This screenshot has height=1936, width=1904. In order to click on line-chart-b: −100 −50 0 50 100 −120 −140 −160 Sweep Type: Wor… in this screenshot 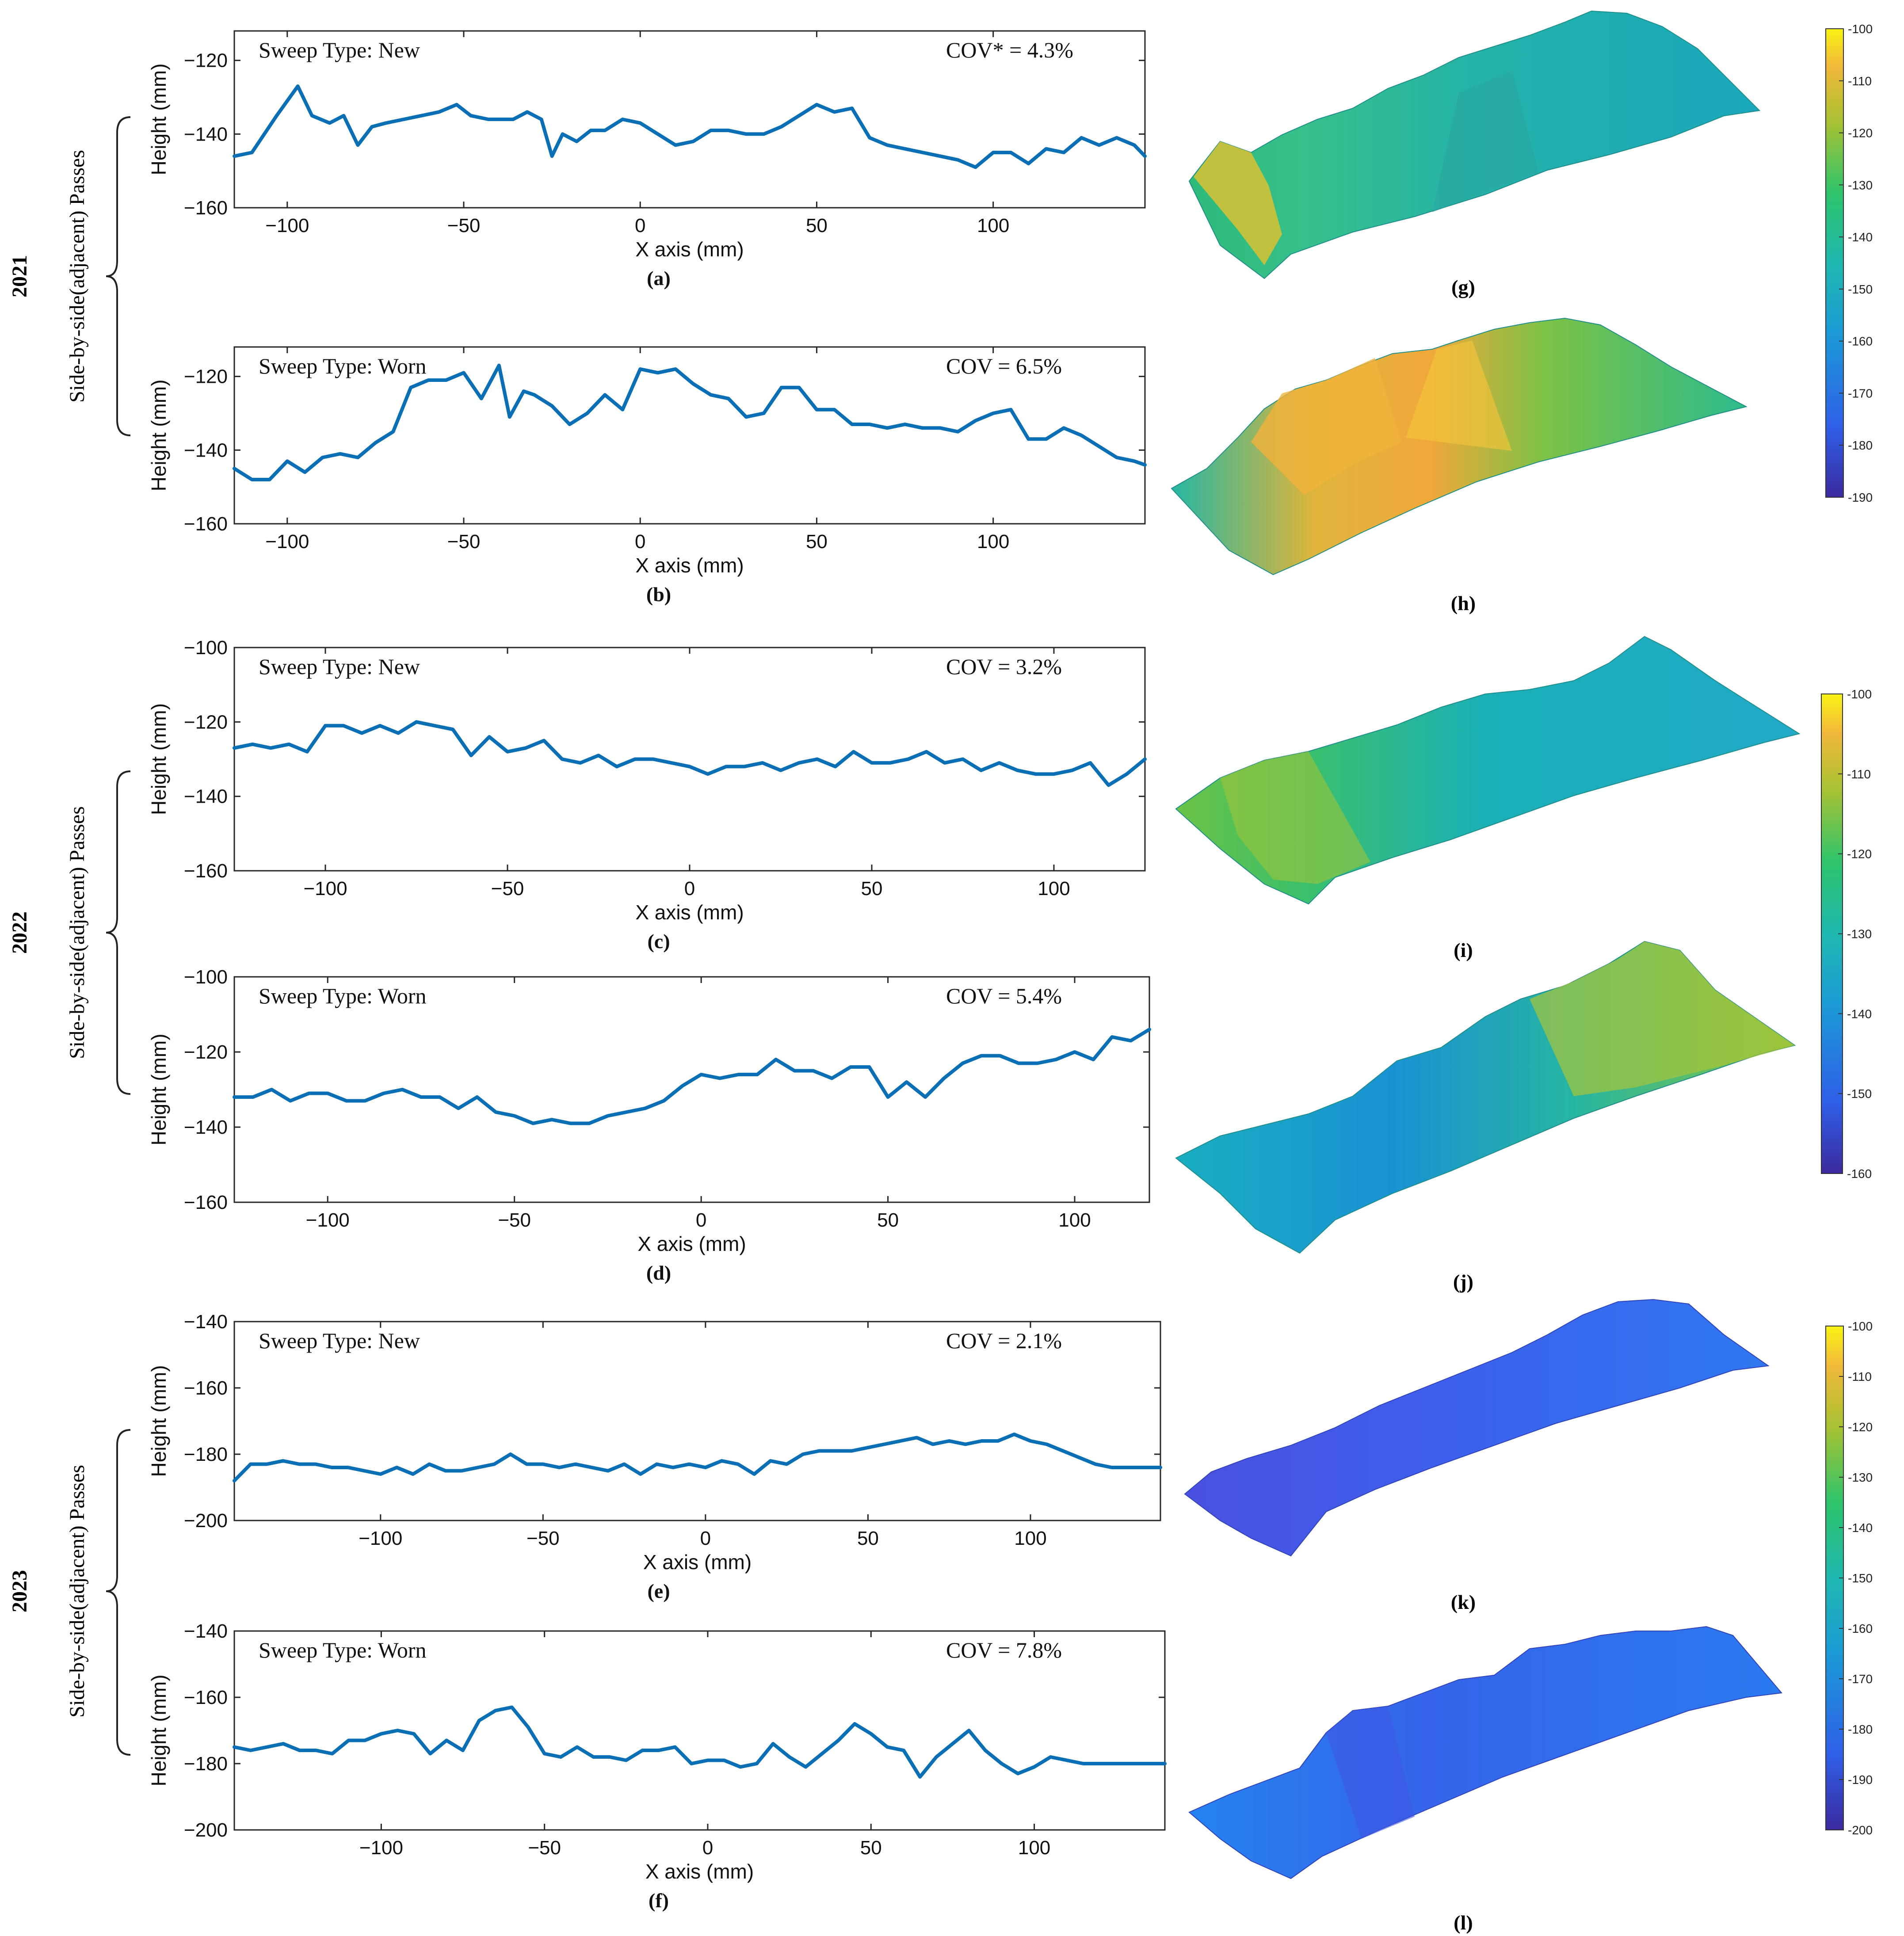, I will do `click(647, 476)`.